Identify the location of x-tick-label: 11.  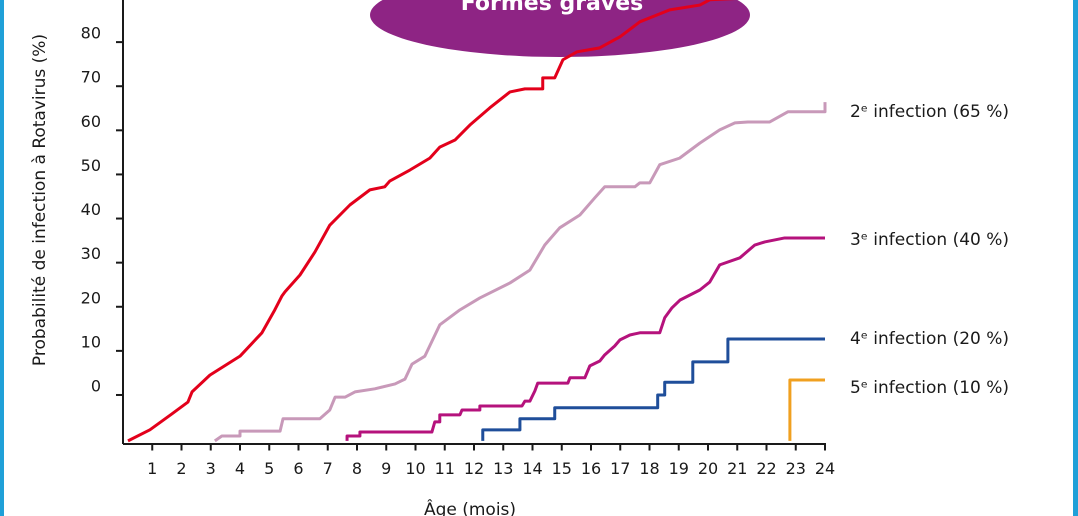
(445, 468).